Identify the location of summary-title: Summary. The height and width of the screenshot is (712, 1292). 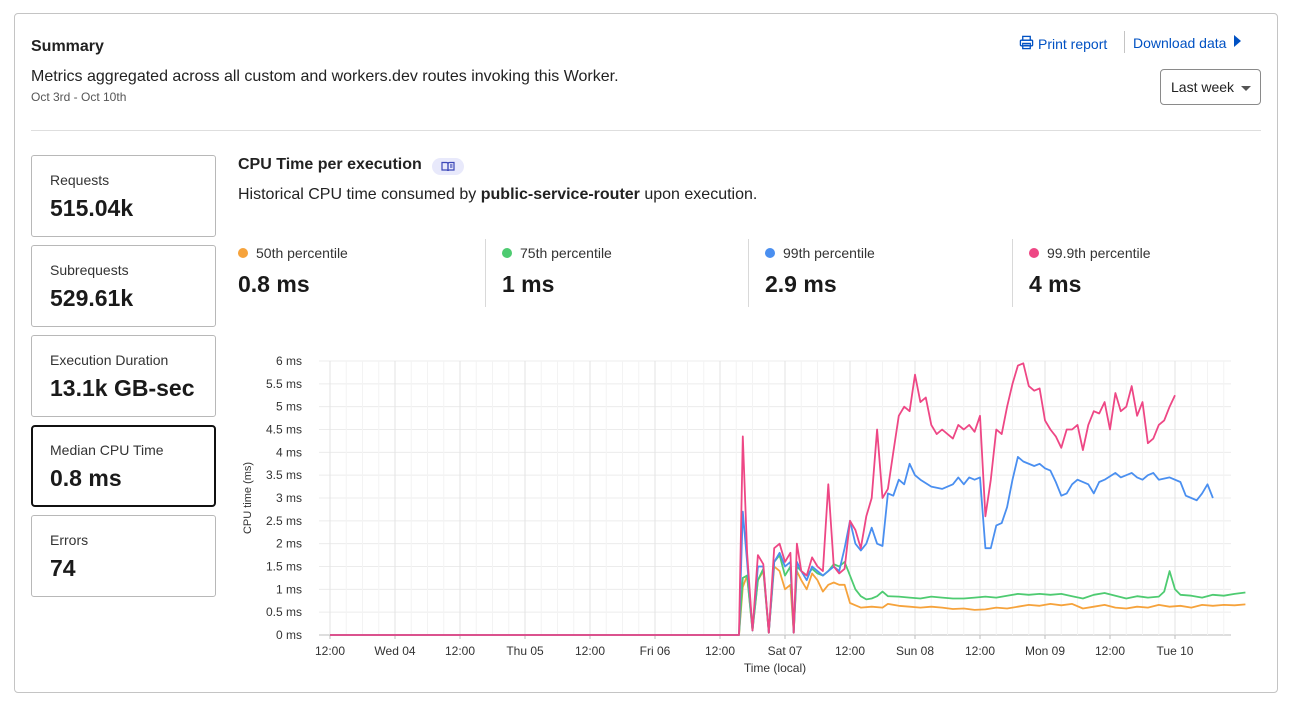
(67, 46).